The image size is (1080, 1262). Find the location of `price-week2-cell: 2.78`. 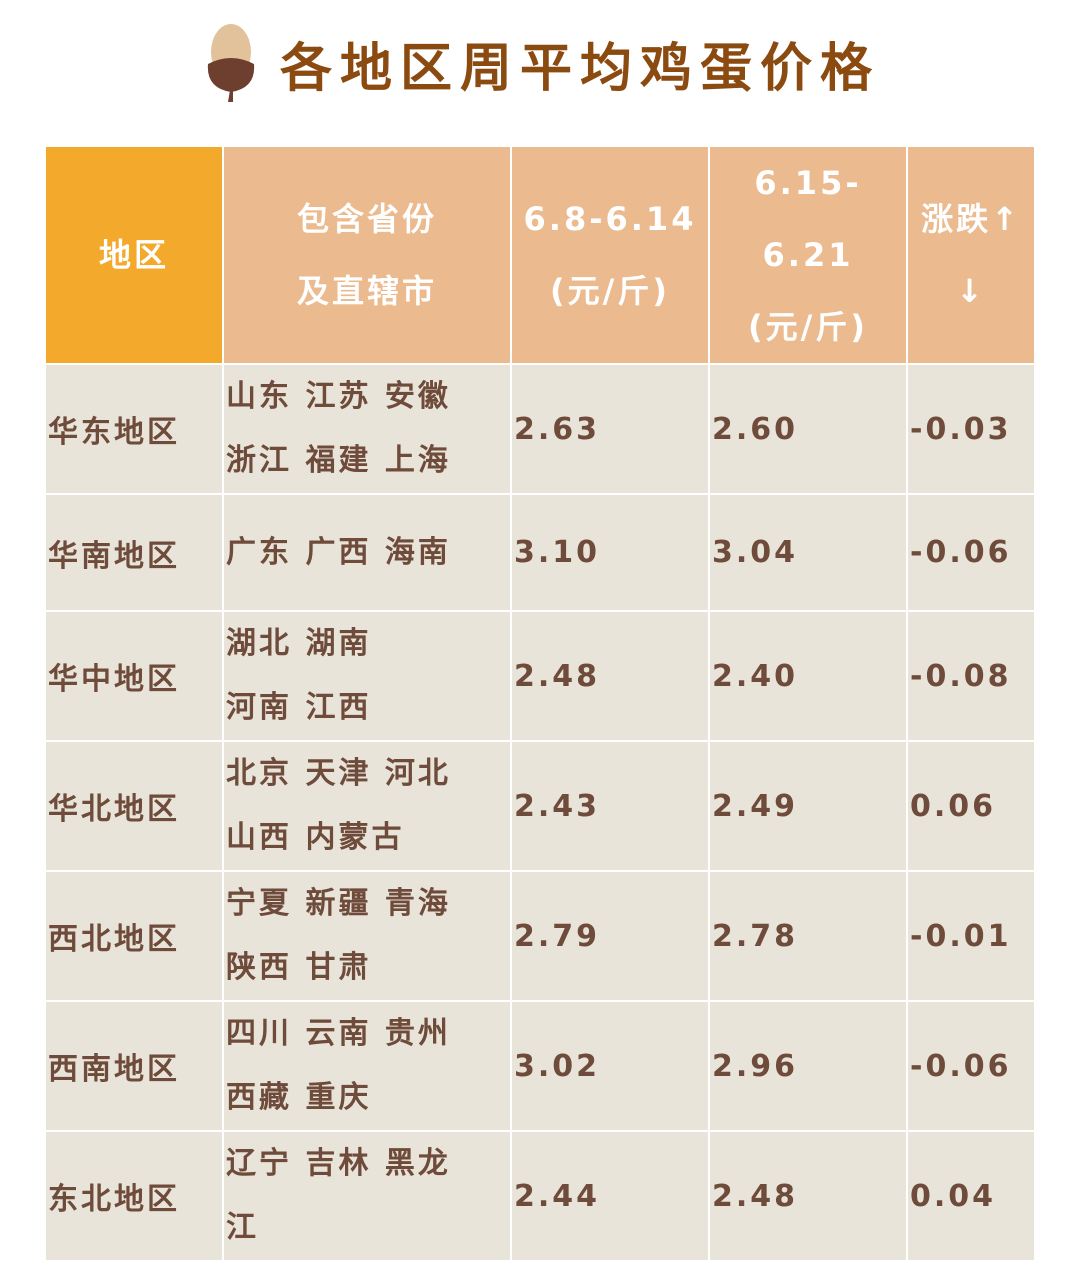

price-week2-cell: 2.78 is located at coordinates (808, 936).